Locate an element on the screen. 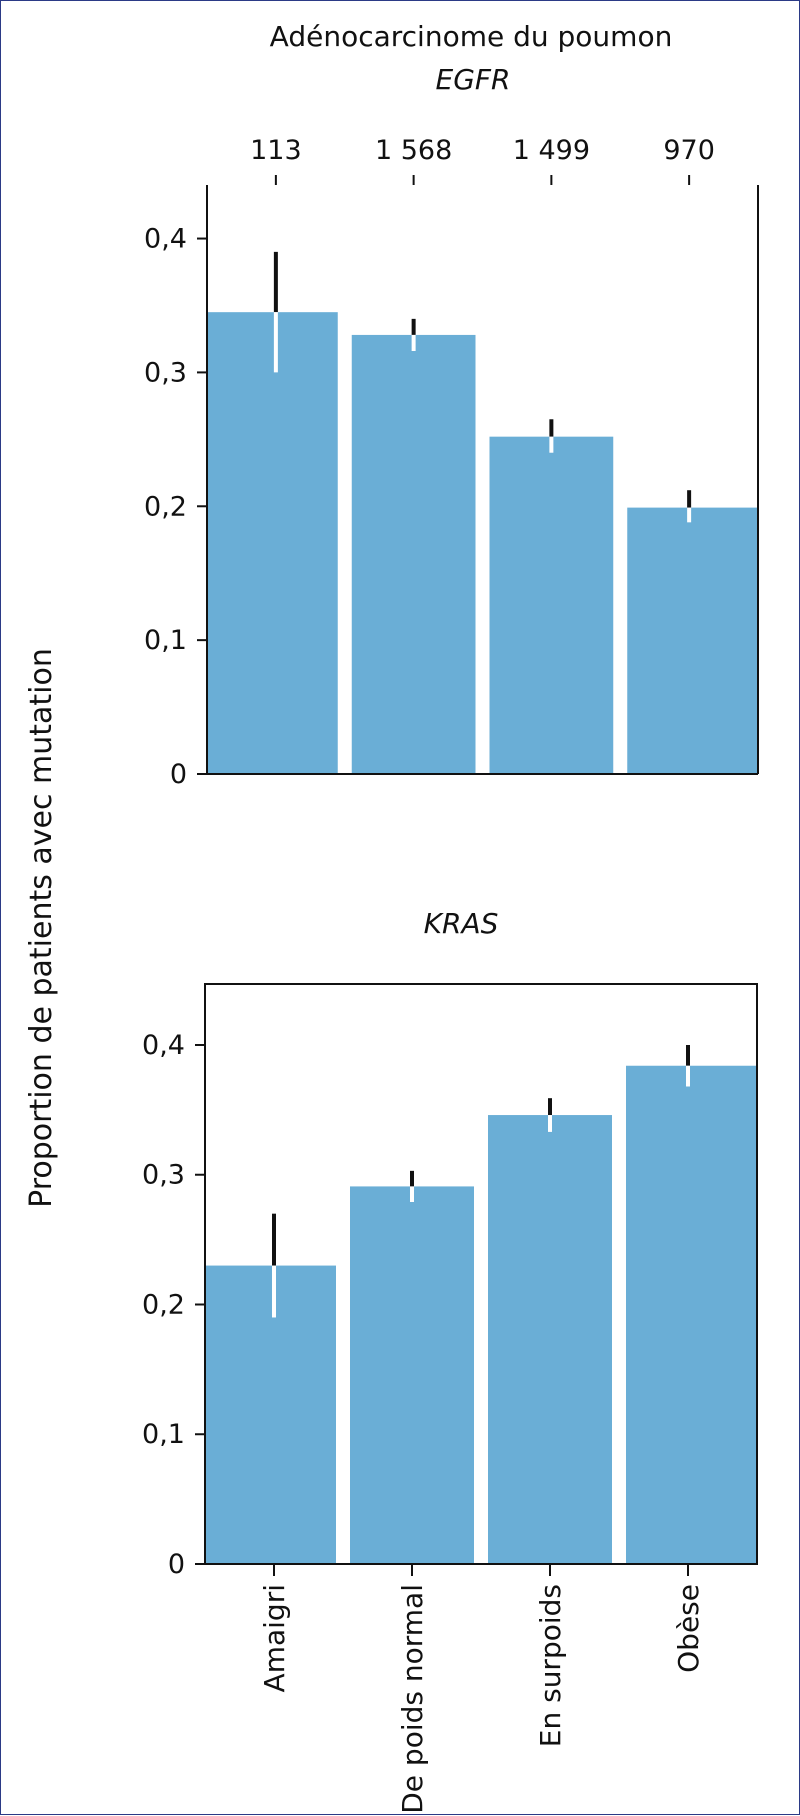 The image size is (800, 1816). kras-subtitle: KRAS is located at coordinates (461, 923).